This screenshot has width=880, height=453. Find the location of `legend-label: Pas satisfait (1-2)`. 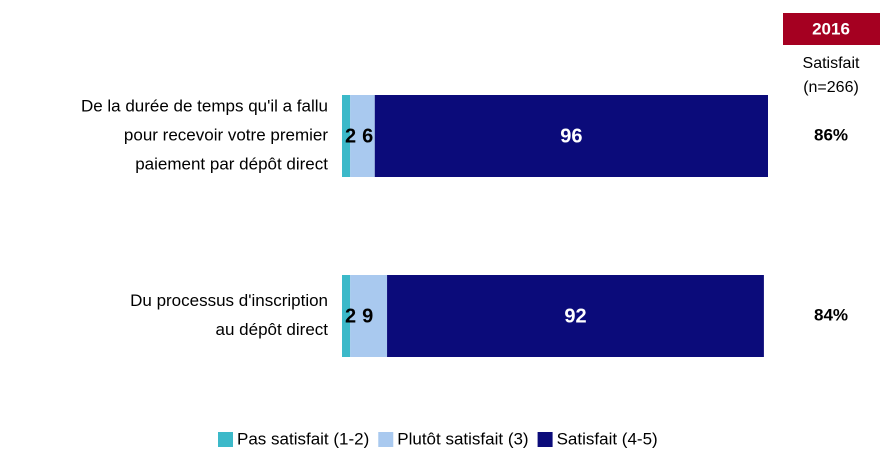

legend-label: Pas satisfait (1-2) is located at coordinates (303, 438).